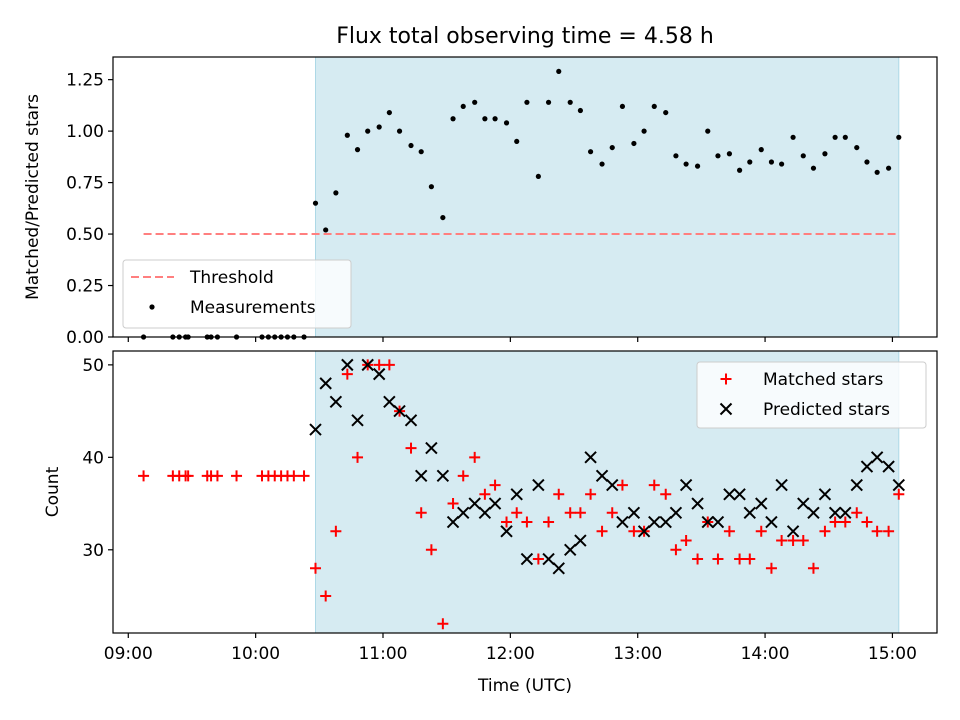 The width and height of the screenshot is (960, 720). I want to click on x-tick-label: 15:00, so click(892, 654).